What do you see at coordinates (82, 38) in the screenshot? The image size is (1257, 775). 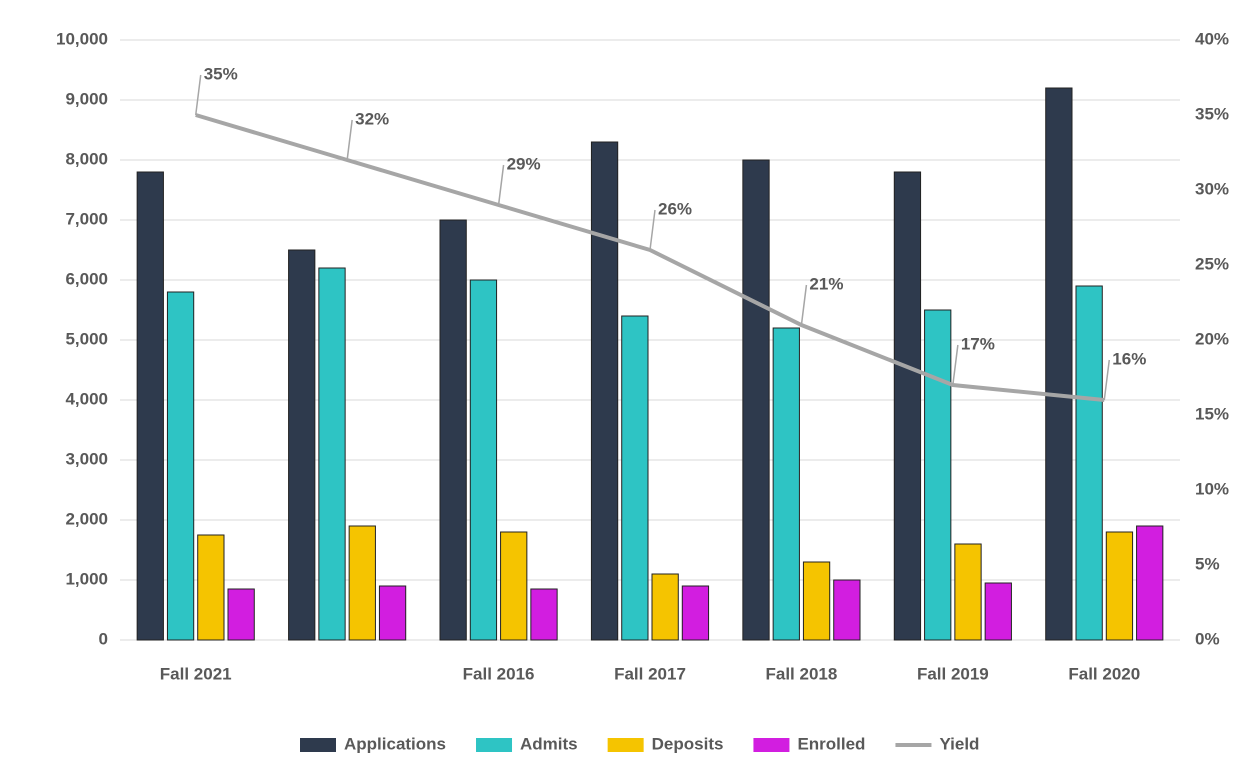 I see `y-tick-label: 10,000` at bounding box center [82, 38].